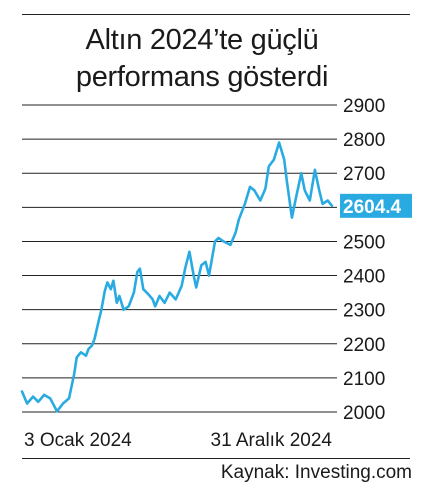 The height and width of the screenshot is (492, 424). I want to click on y-axis-tick-labels: 2000210022002300240025002600270028002900, so click(364, 260).